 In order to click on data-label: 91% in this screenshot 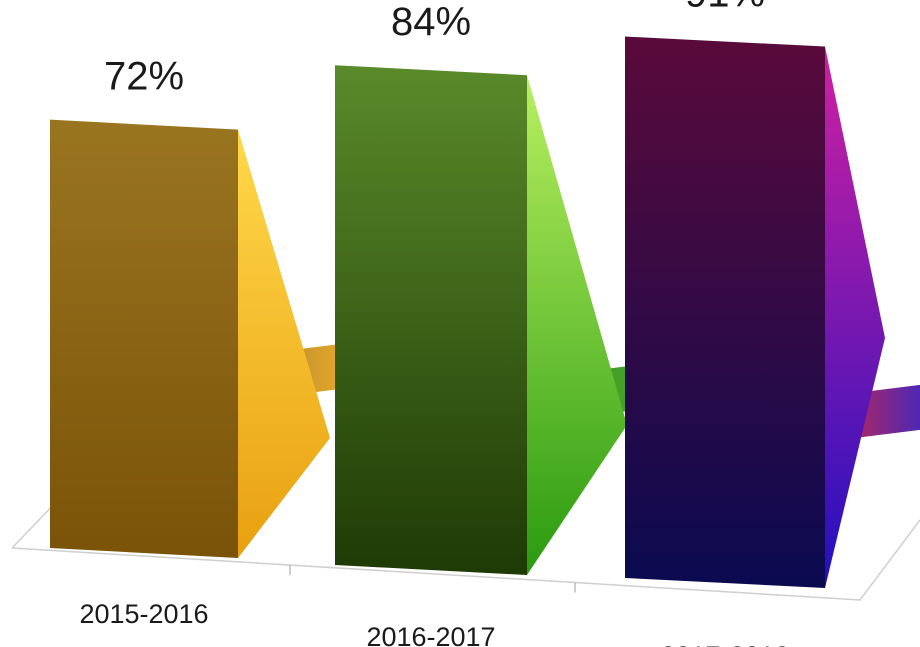, I will do `click(725, 8)`.